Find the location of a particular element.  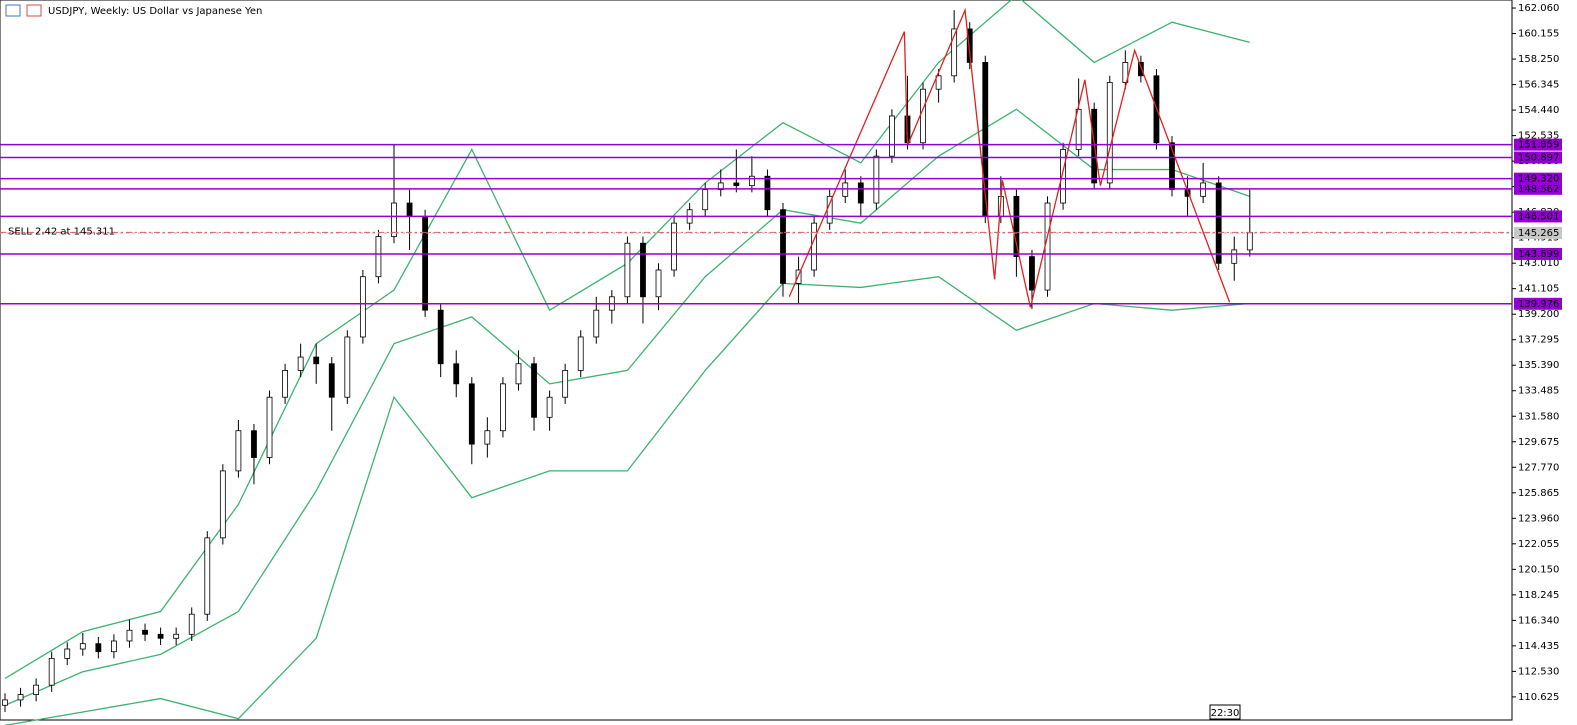

y-tick-label: 154.440 is located at coordinates (1538, 110).